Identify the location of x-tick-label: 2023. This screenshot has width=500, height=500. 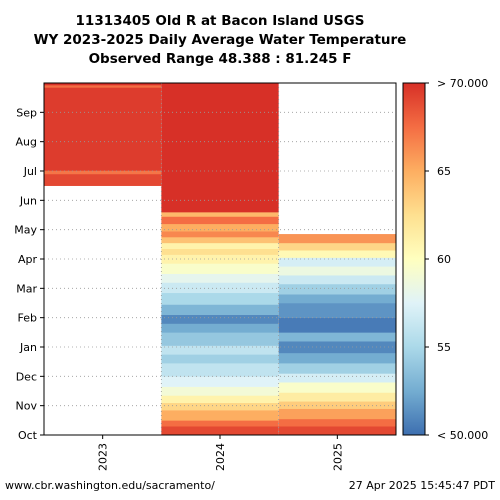
(103, 457).